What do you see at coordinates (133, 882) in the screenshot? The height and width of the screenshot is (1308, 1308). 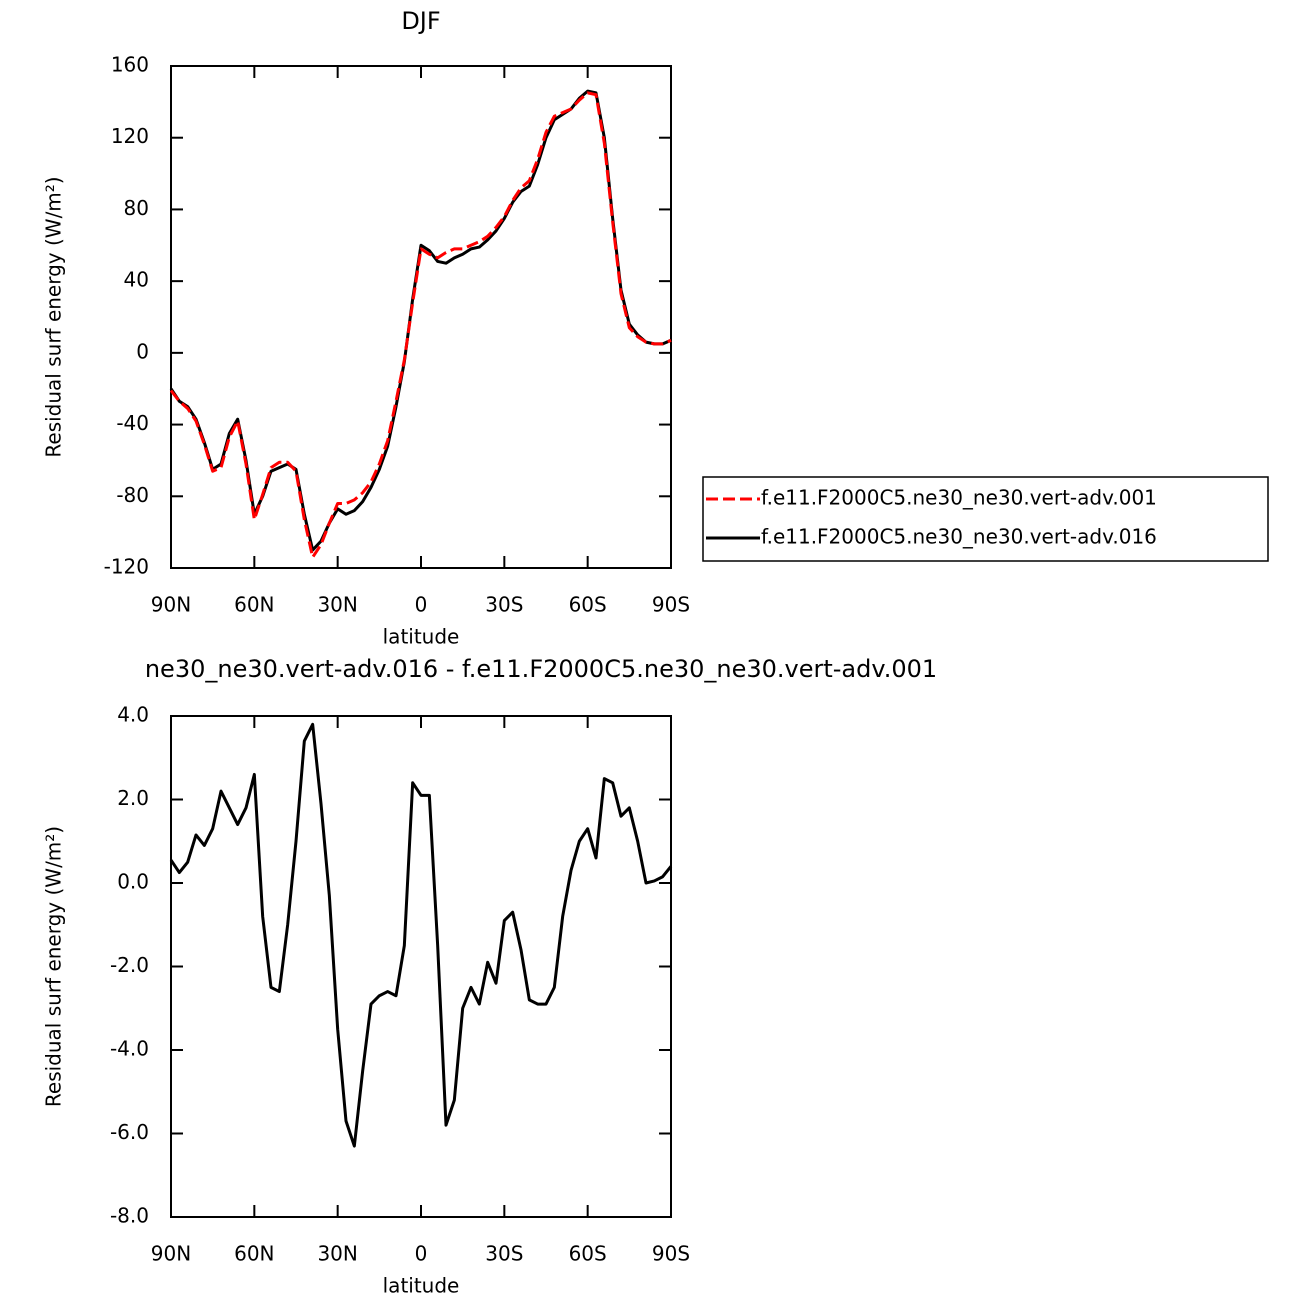 I see `y-tick-label: 0.0` at bounding box center [133, 882].